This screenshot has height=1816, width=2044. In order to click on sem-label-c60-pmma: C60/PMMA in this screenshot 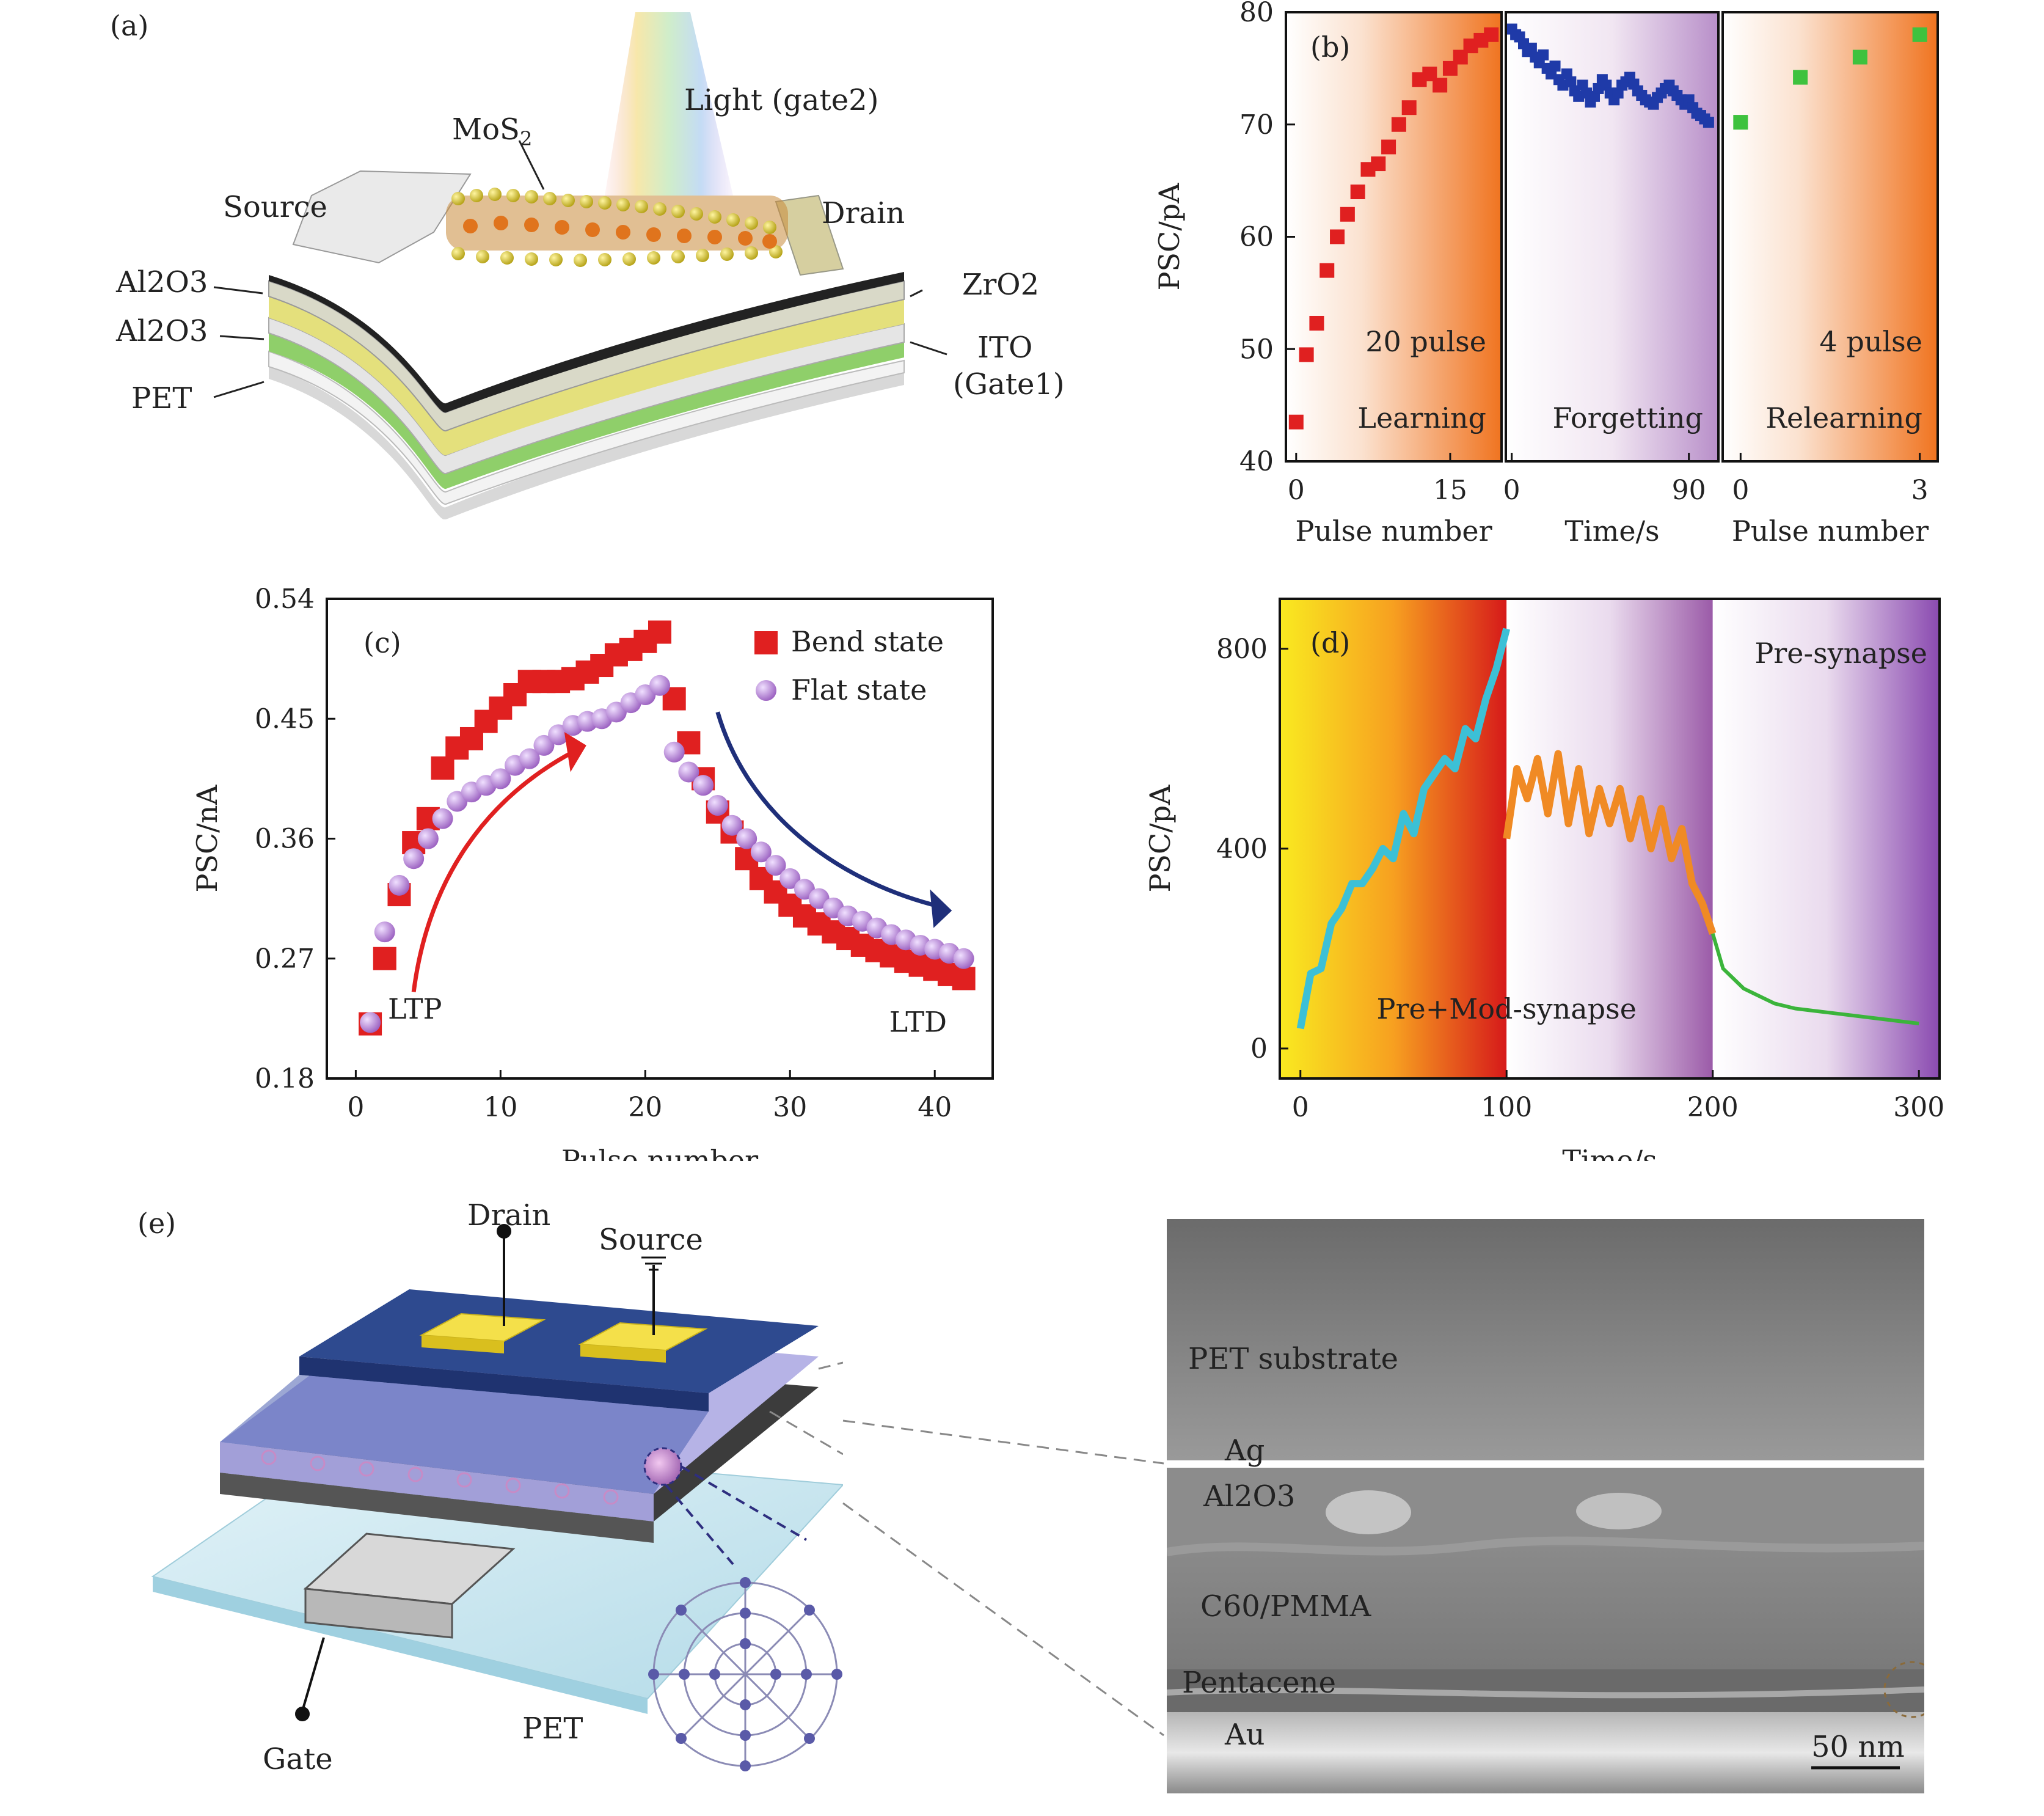, I will do `click(1286, 1607)`.